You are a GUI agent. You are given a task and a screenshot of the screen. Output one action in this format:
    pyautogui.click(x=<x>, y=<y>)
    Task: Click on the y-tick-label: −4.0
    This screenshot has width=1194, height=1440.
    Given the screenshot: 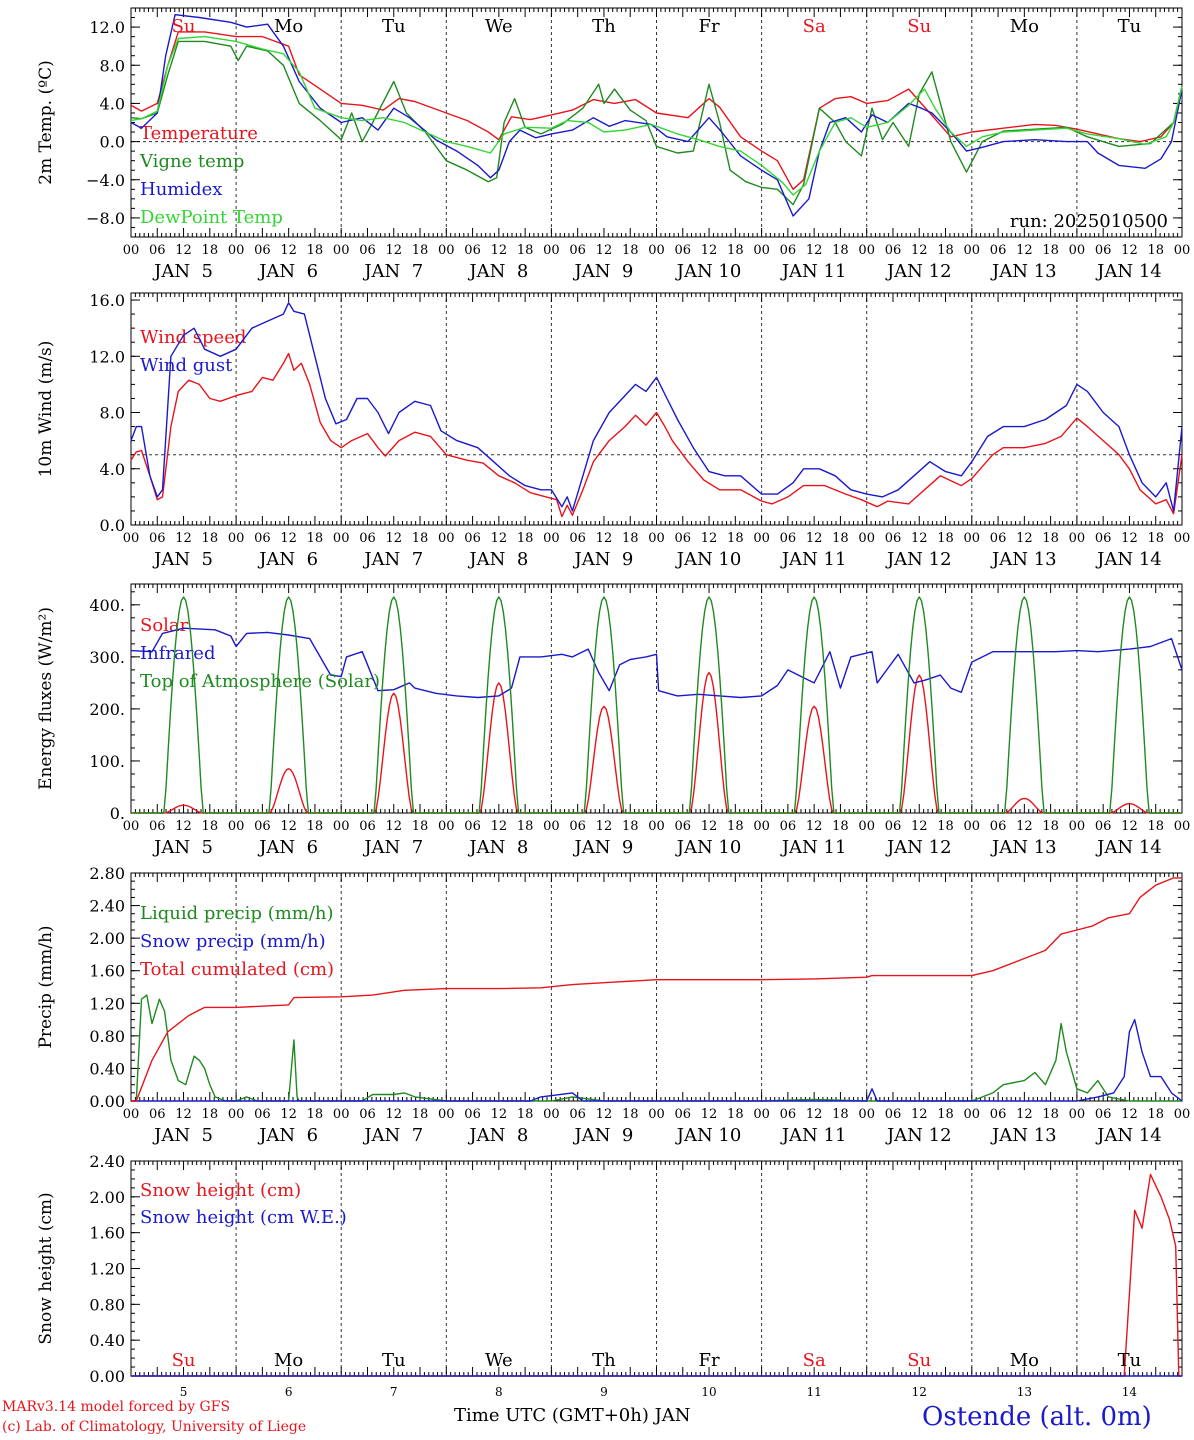 What is the action you would take?
    pyautogui.click(x=105, y=180)
    